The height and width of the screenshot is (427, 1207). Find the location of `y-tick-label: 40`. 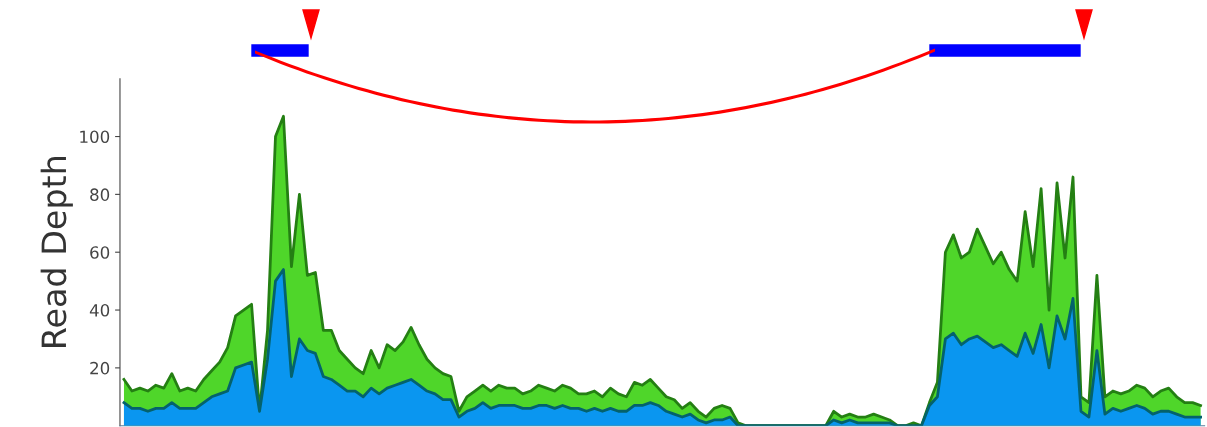

y-tick-label: 40 is located at coordinates (99, 310).